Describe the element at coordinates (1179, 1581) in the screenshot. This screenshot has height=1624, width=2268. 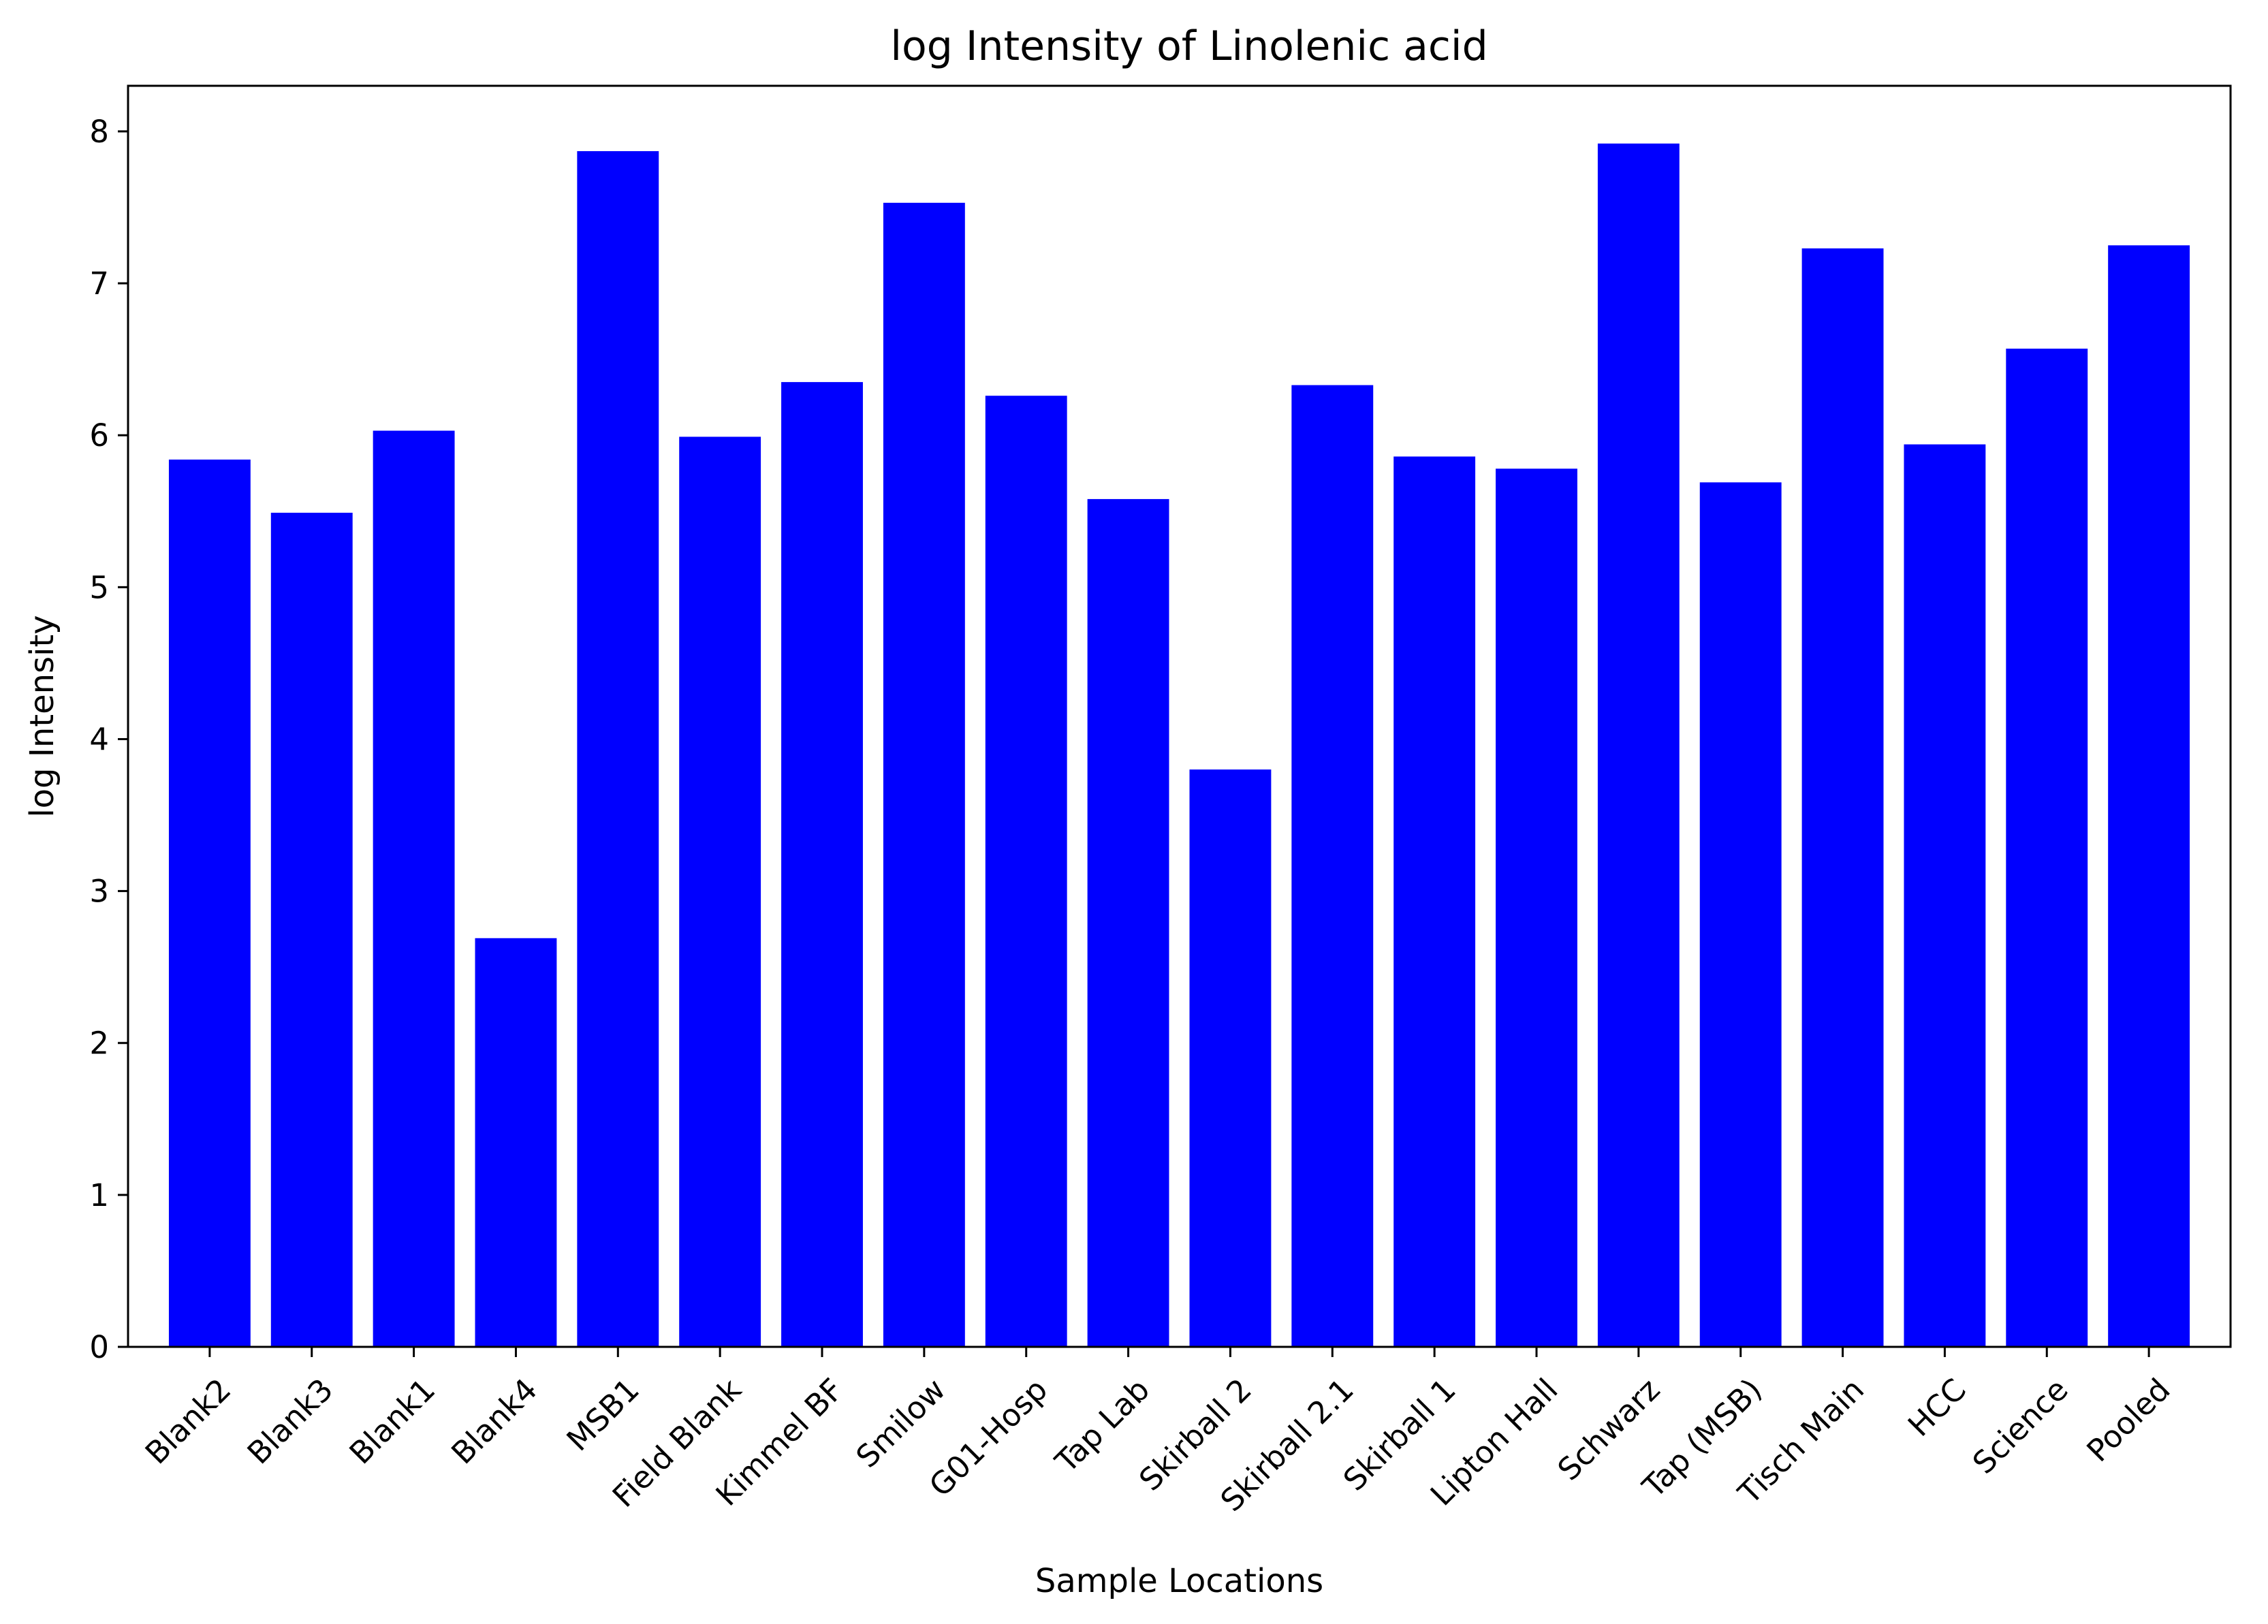
I see `x-axis-label: Sample Locations` at that location.